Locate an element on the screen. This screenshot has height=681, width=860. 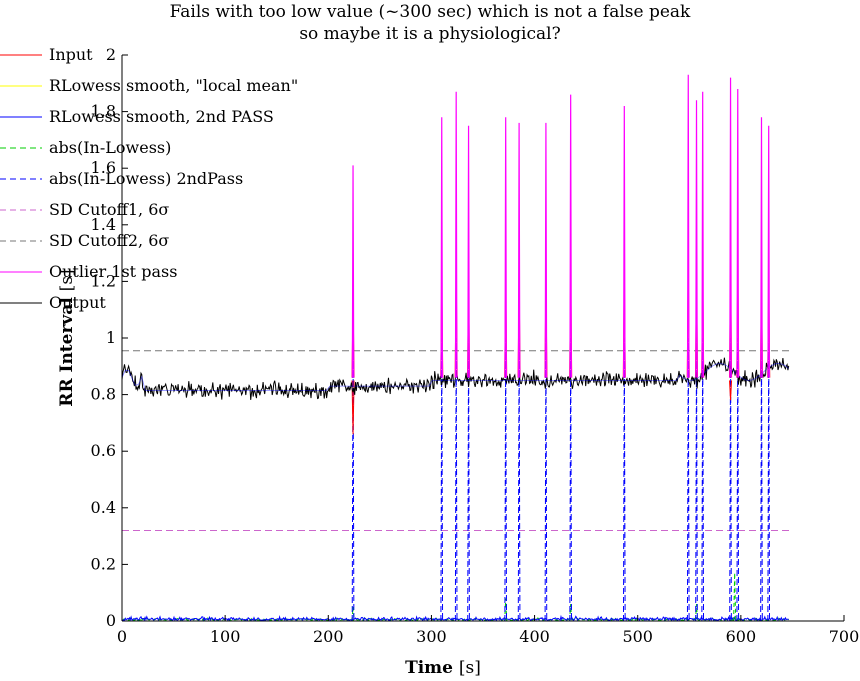
x-tick-label-6: 600 is located at coordinates (741, 636).